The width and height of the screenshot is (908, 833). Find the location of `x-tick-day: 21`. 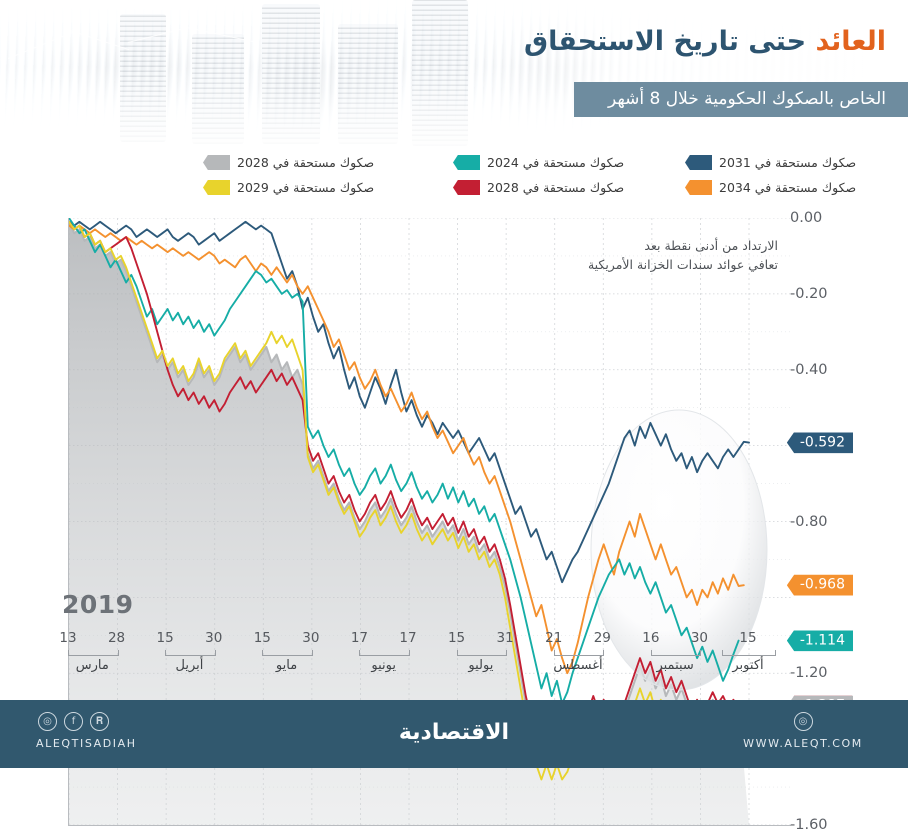

x-tick-day: 21 is located at coordinates (554, 638).